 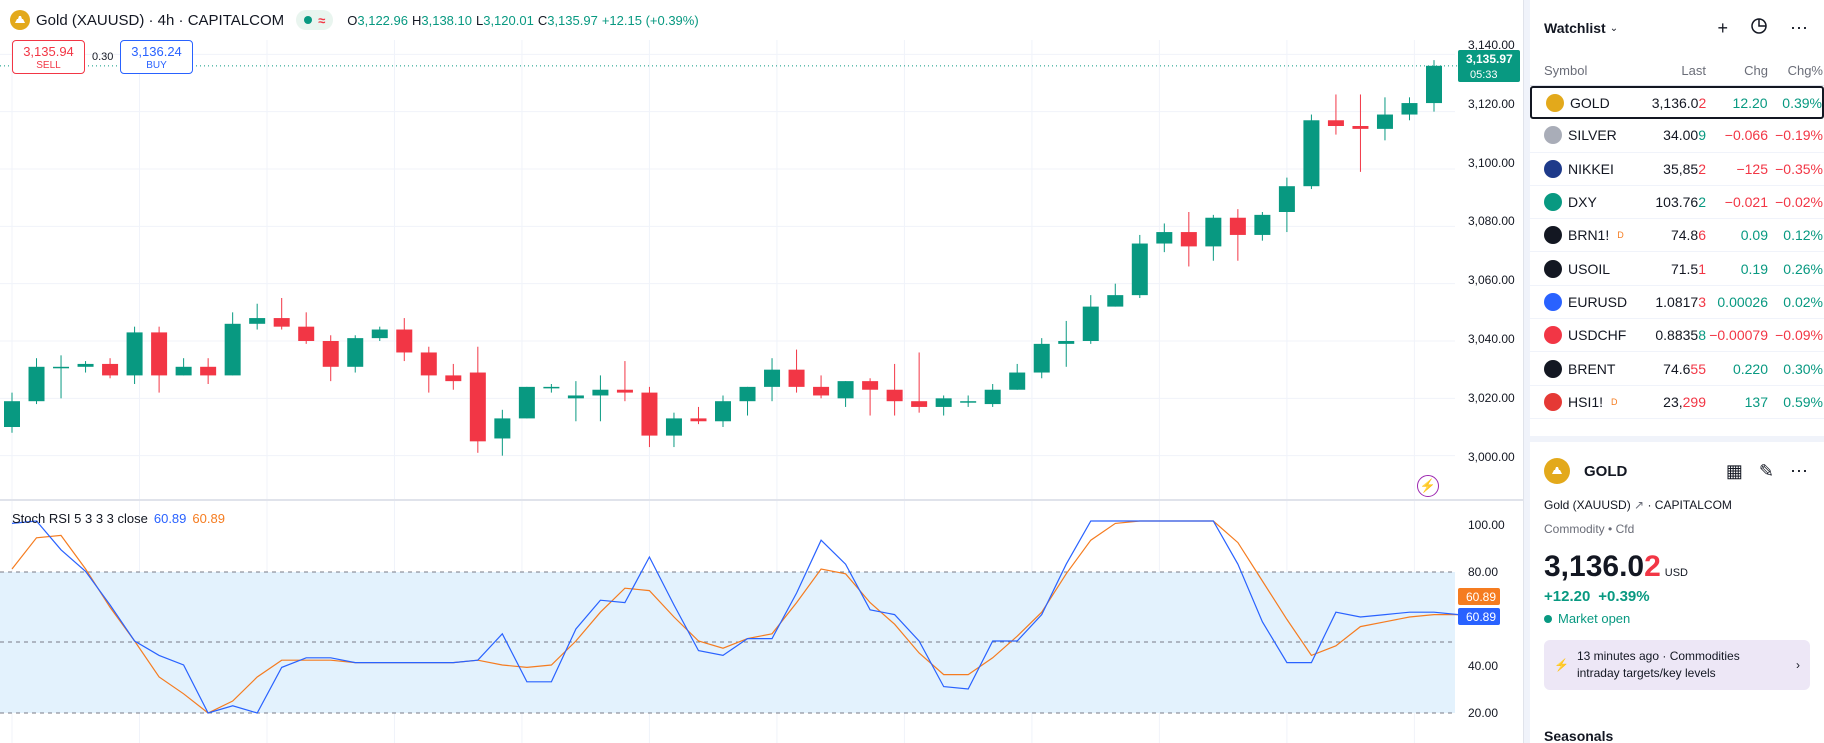 What do you see at coordinates (1766, 470) in the screenshot?
I see `edit-icon: ✎` at bounding box center [1766, 470].